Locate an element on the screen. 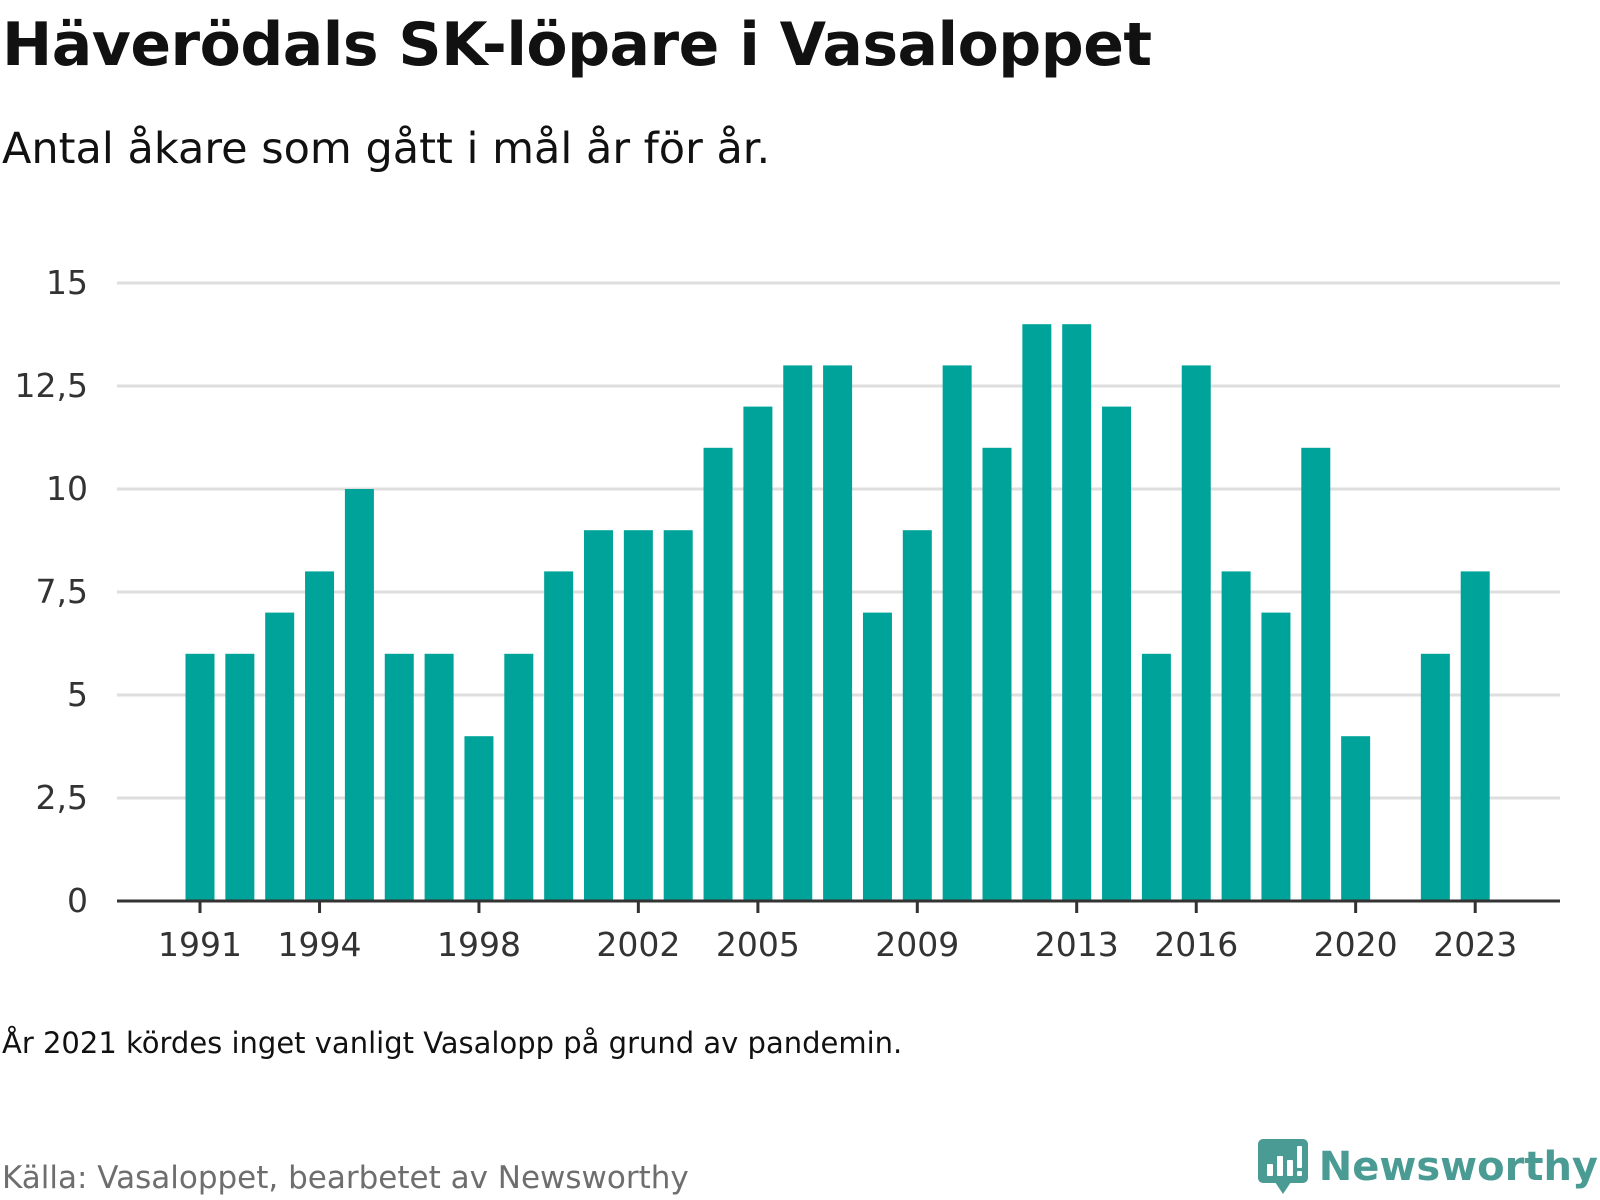  page-title: Häverödals SK-löpare i Vasaloppet is located at coordinates (577, 45).